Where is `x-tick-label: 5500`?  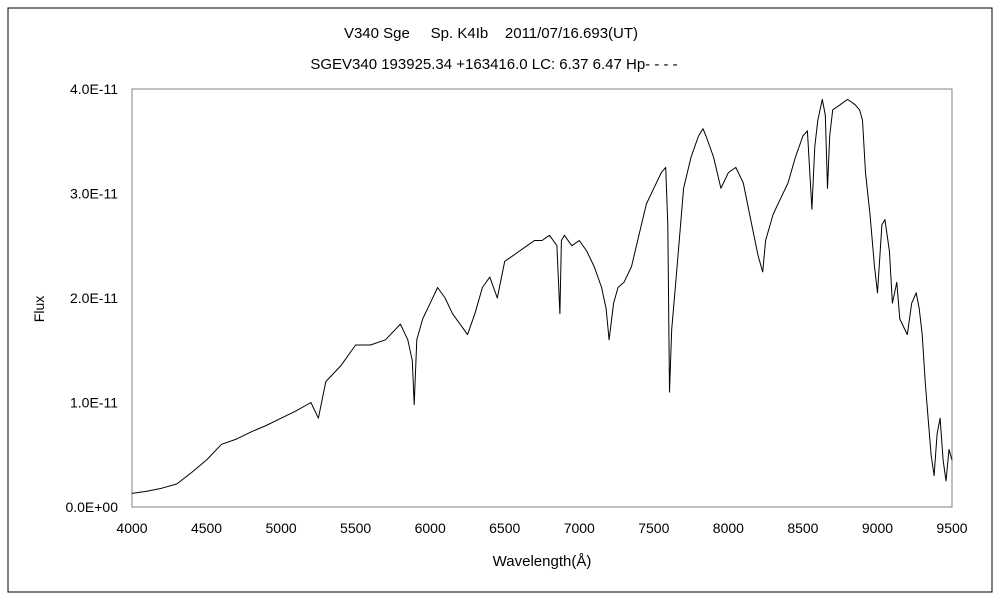
x-tick-label: 5500 is located at coordinates (355, 528).